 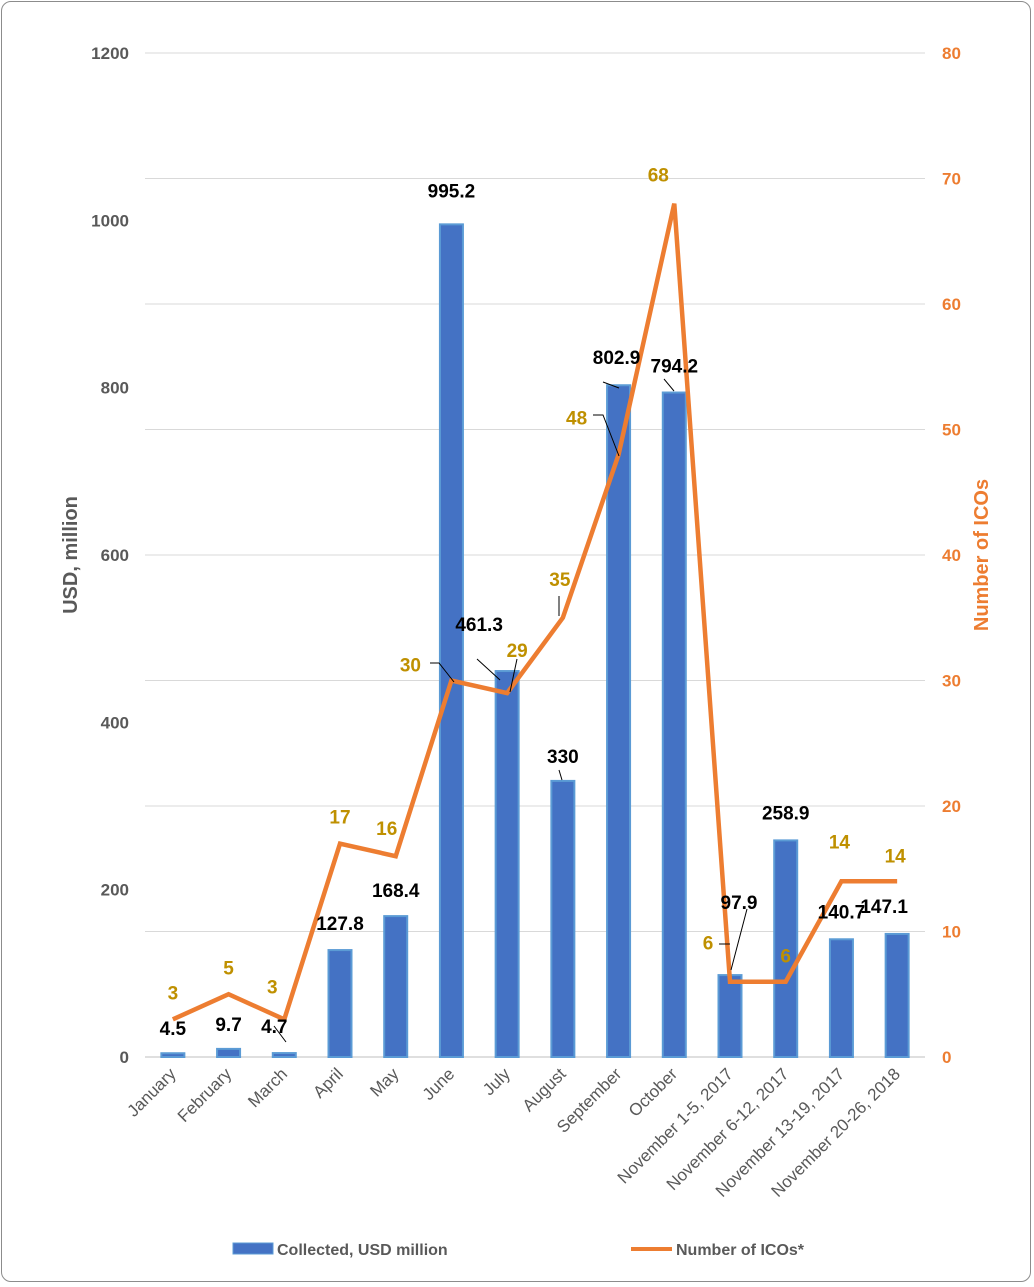 What do you see at coordinates (884, 907) in the screenshot?
I see `bar-value-label: 147.1` at bounding box center [884, 907].